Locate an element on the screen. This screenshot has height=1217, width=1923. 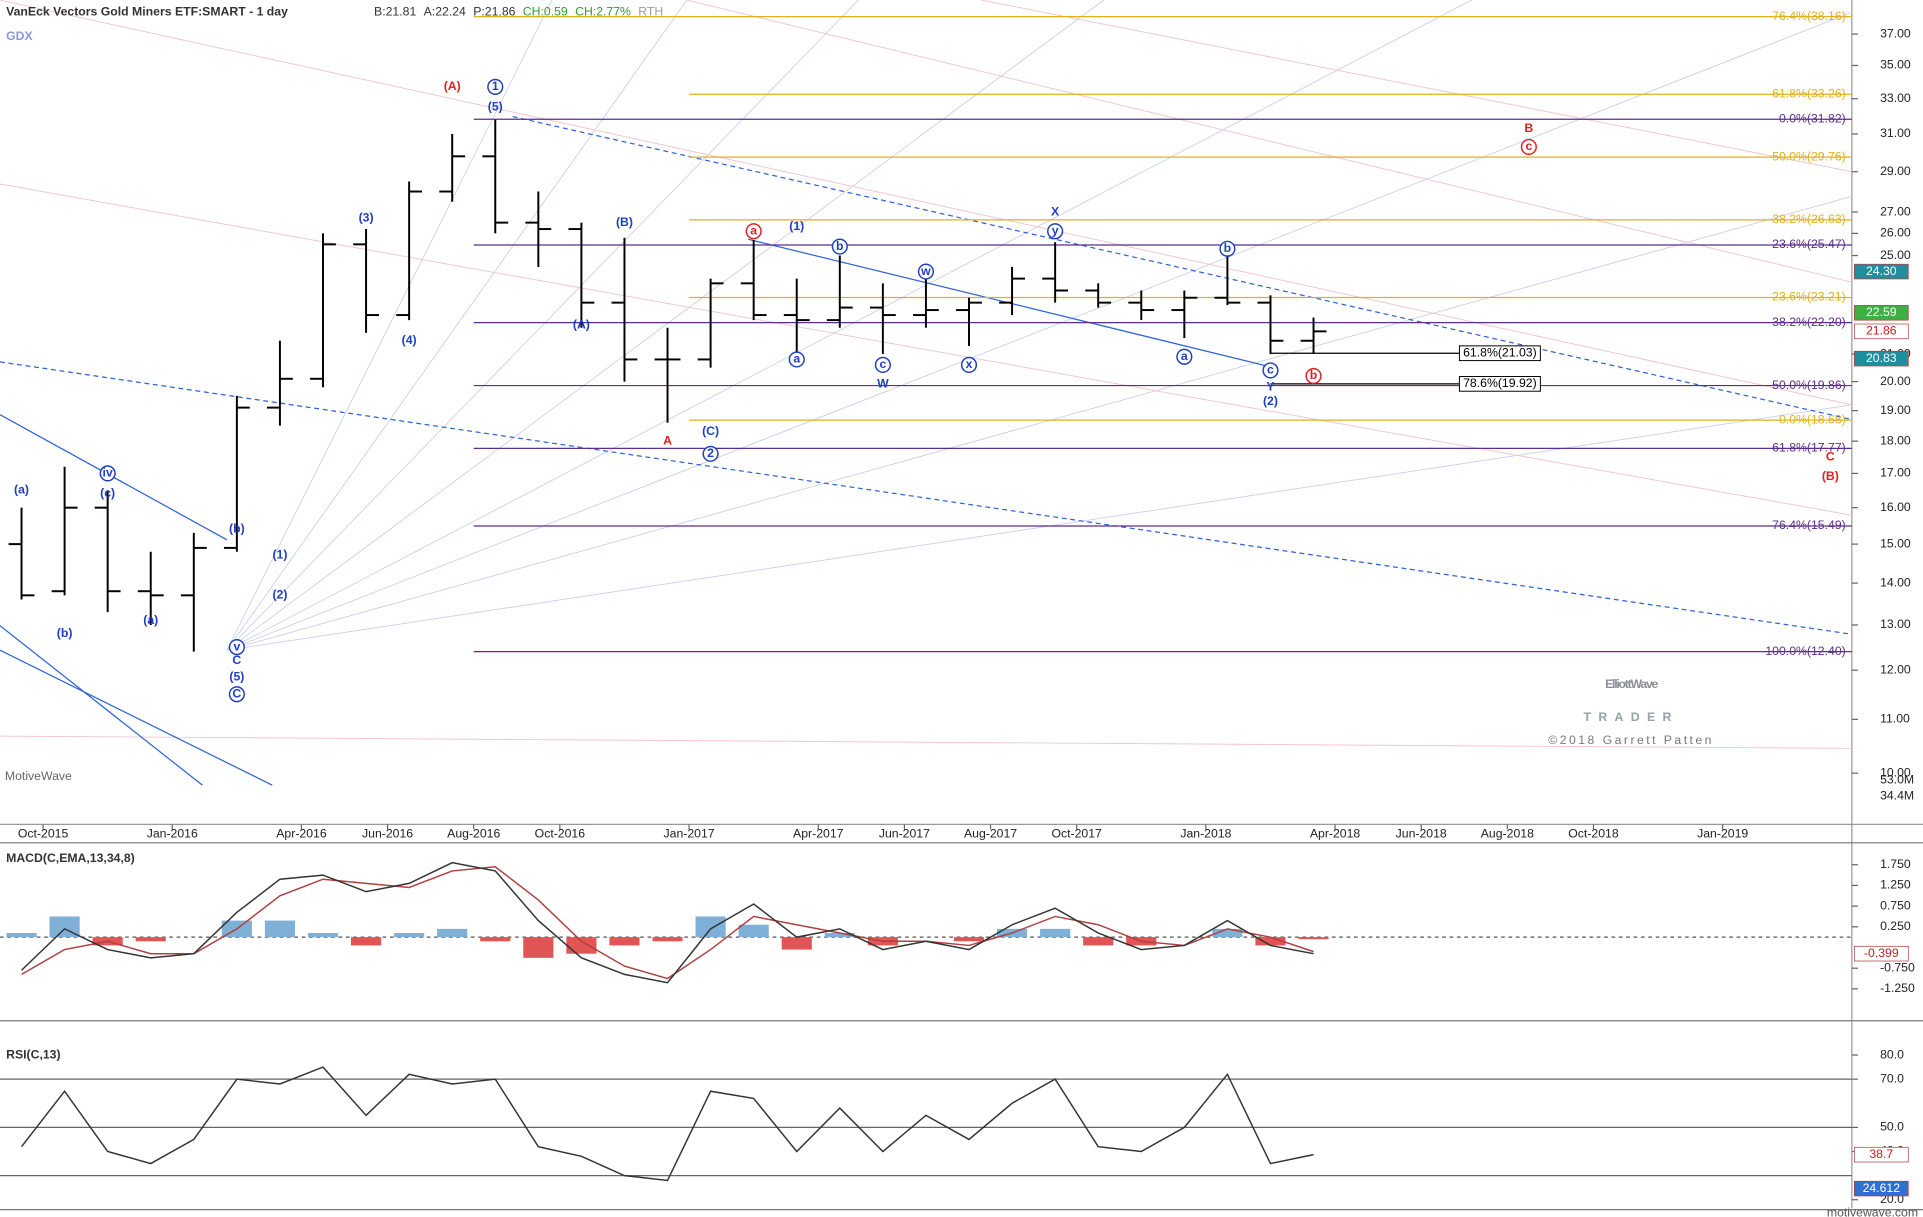
quote-item: CH:0.59 is located at coordinates (545, 12).